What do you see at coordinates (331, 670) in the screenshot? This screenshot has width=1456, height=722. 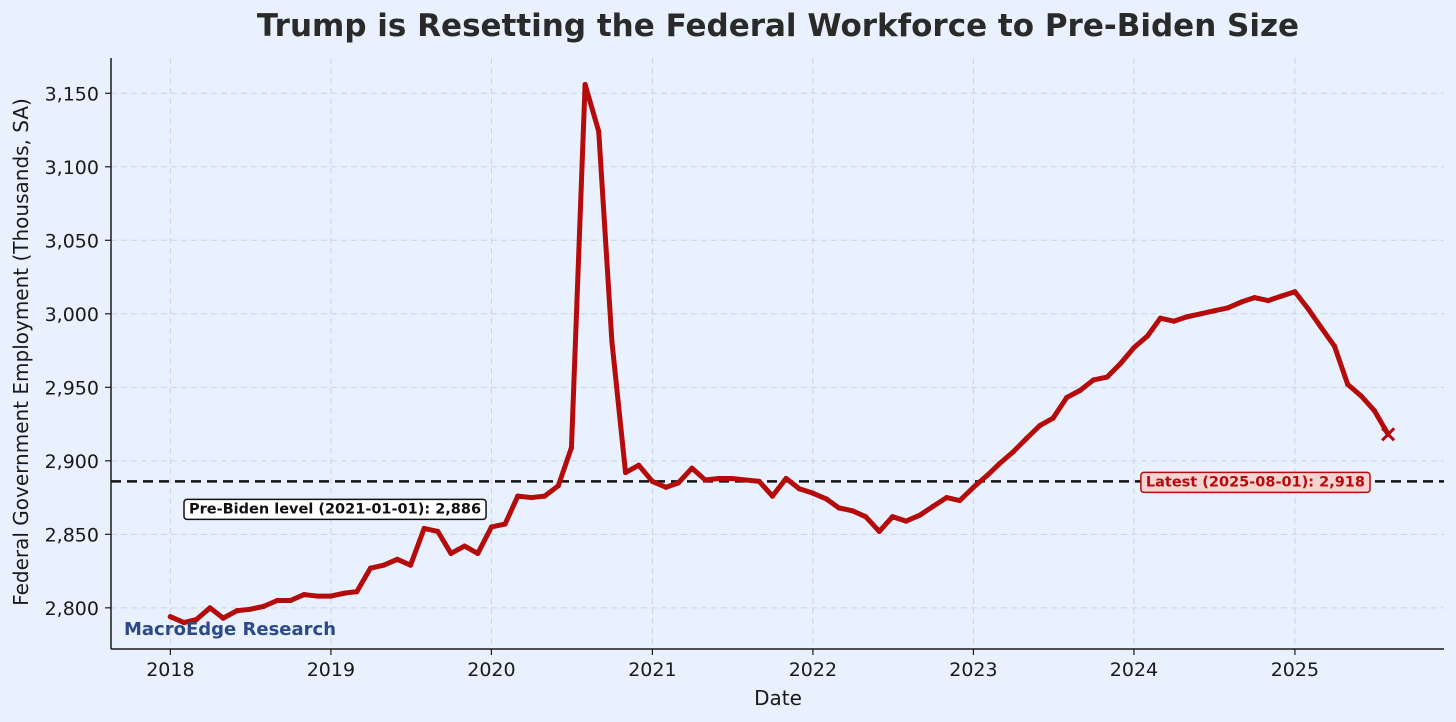 I see `x-tick-label: 2019` at bounding box center [331, 670].